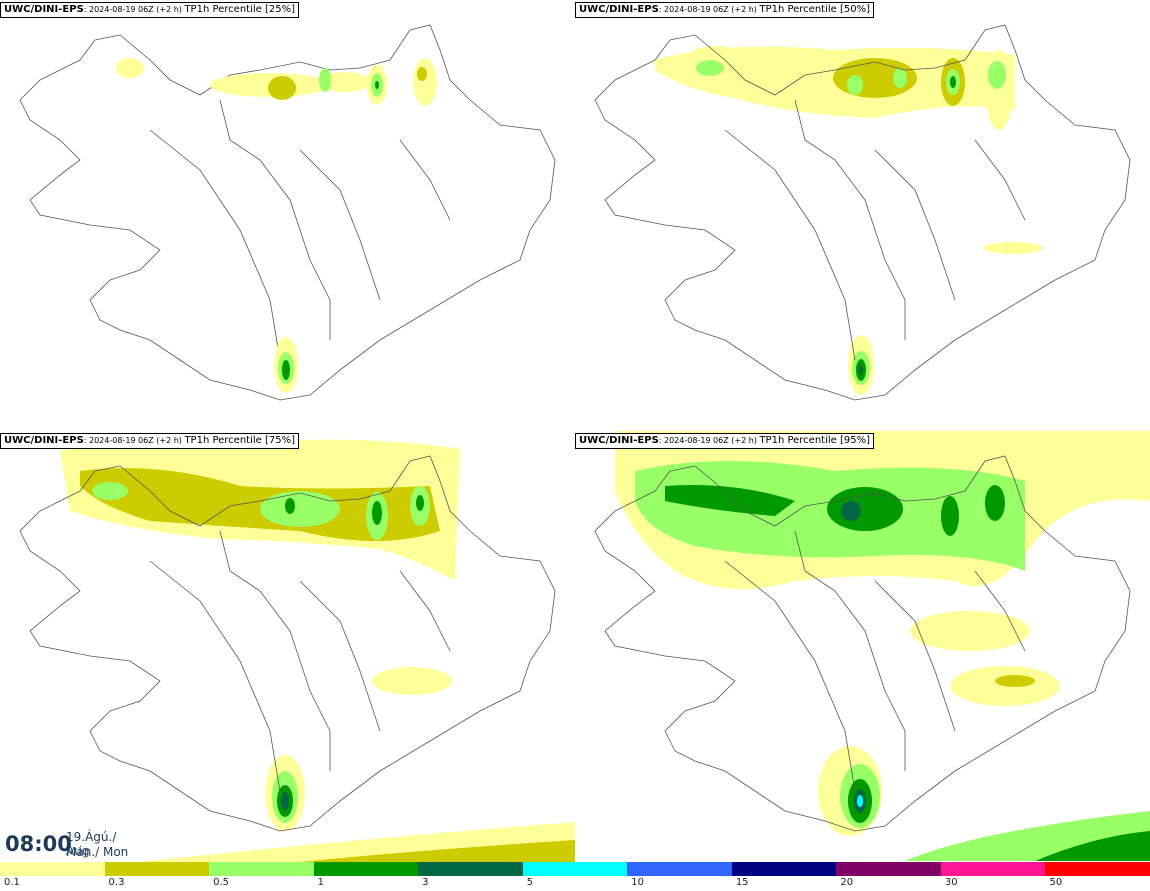 Image resolution: width=1150 pixels, height=891 pixels. I want to click on field-name: TP1h Percentile [25%], so click(239, 9).